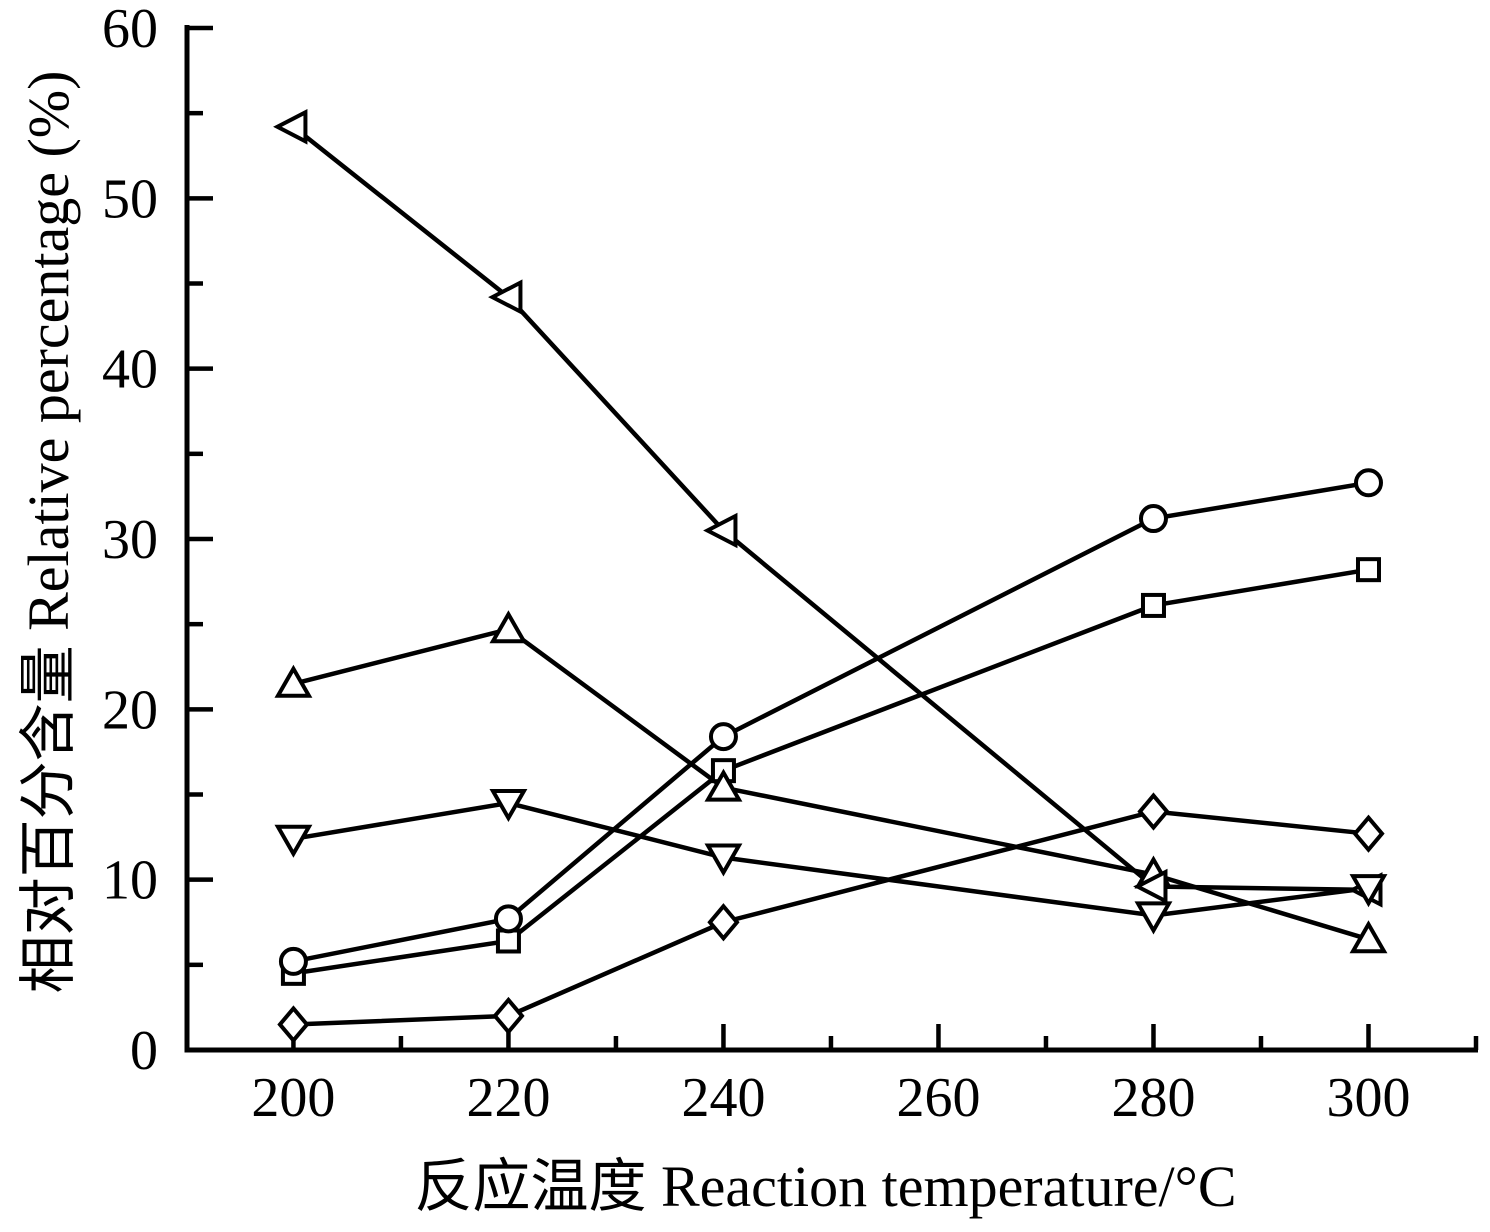  What do you see at coordinates (144, 1051) in the screenshot?
I see `y-tick-label: 0` at bounding box center [144, 1051].